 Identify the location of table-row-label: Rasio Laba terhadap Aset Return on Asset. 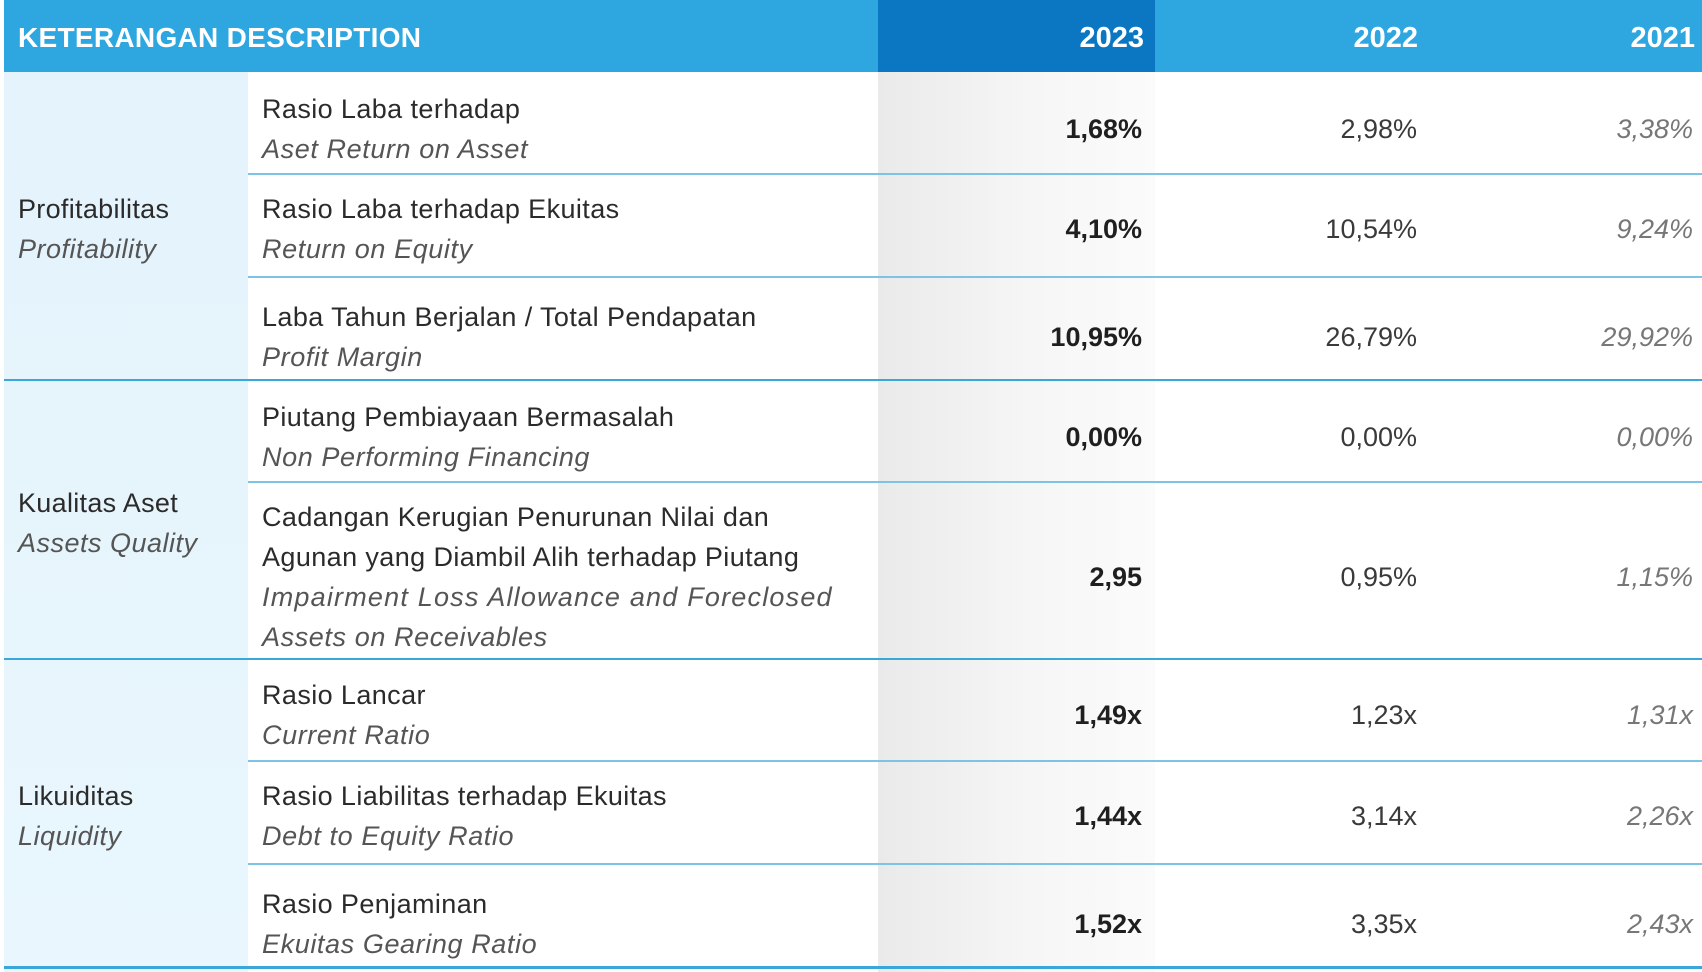
(565, 129).